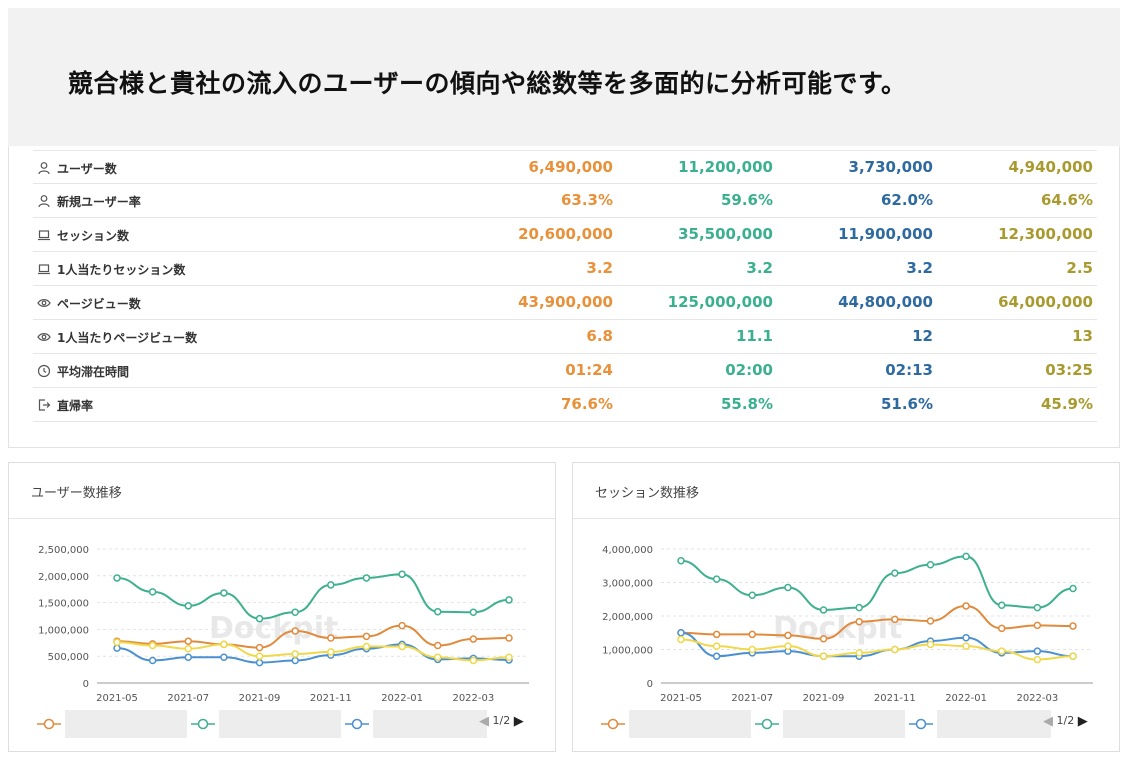  I want to click on metric-value: 2.5, so click(1079, 268).